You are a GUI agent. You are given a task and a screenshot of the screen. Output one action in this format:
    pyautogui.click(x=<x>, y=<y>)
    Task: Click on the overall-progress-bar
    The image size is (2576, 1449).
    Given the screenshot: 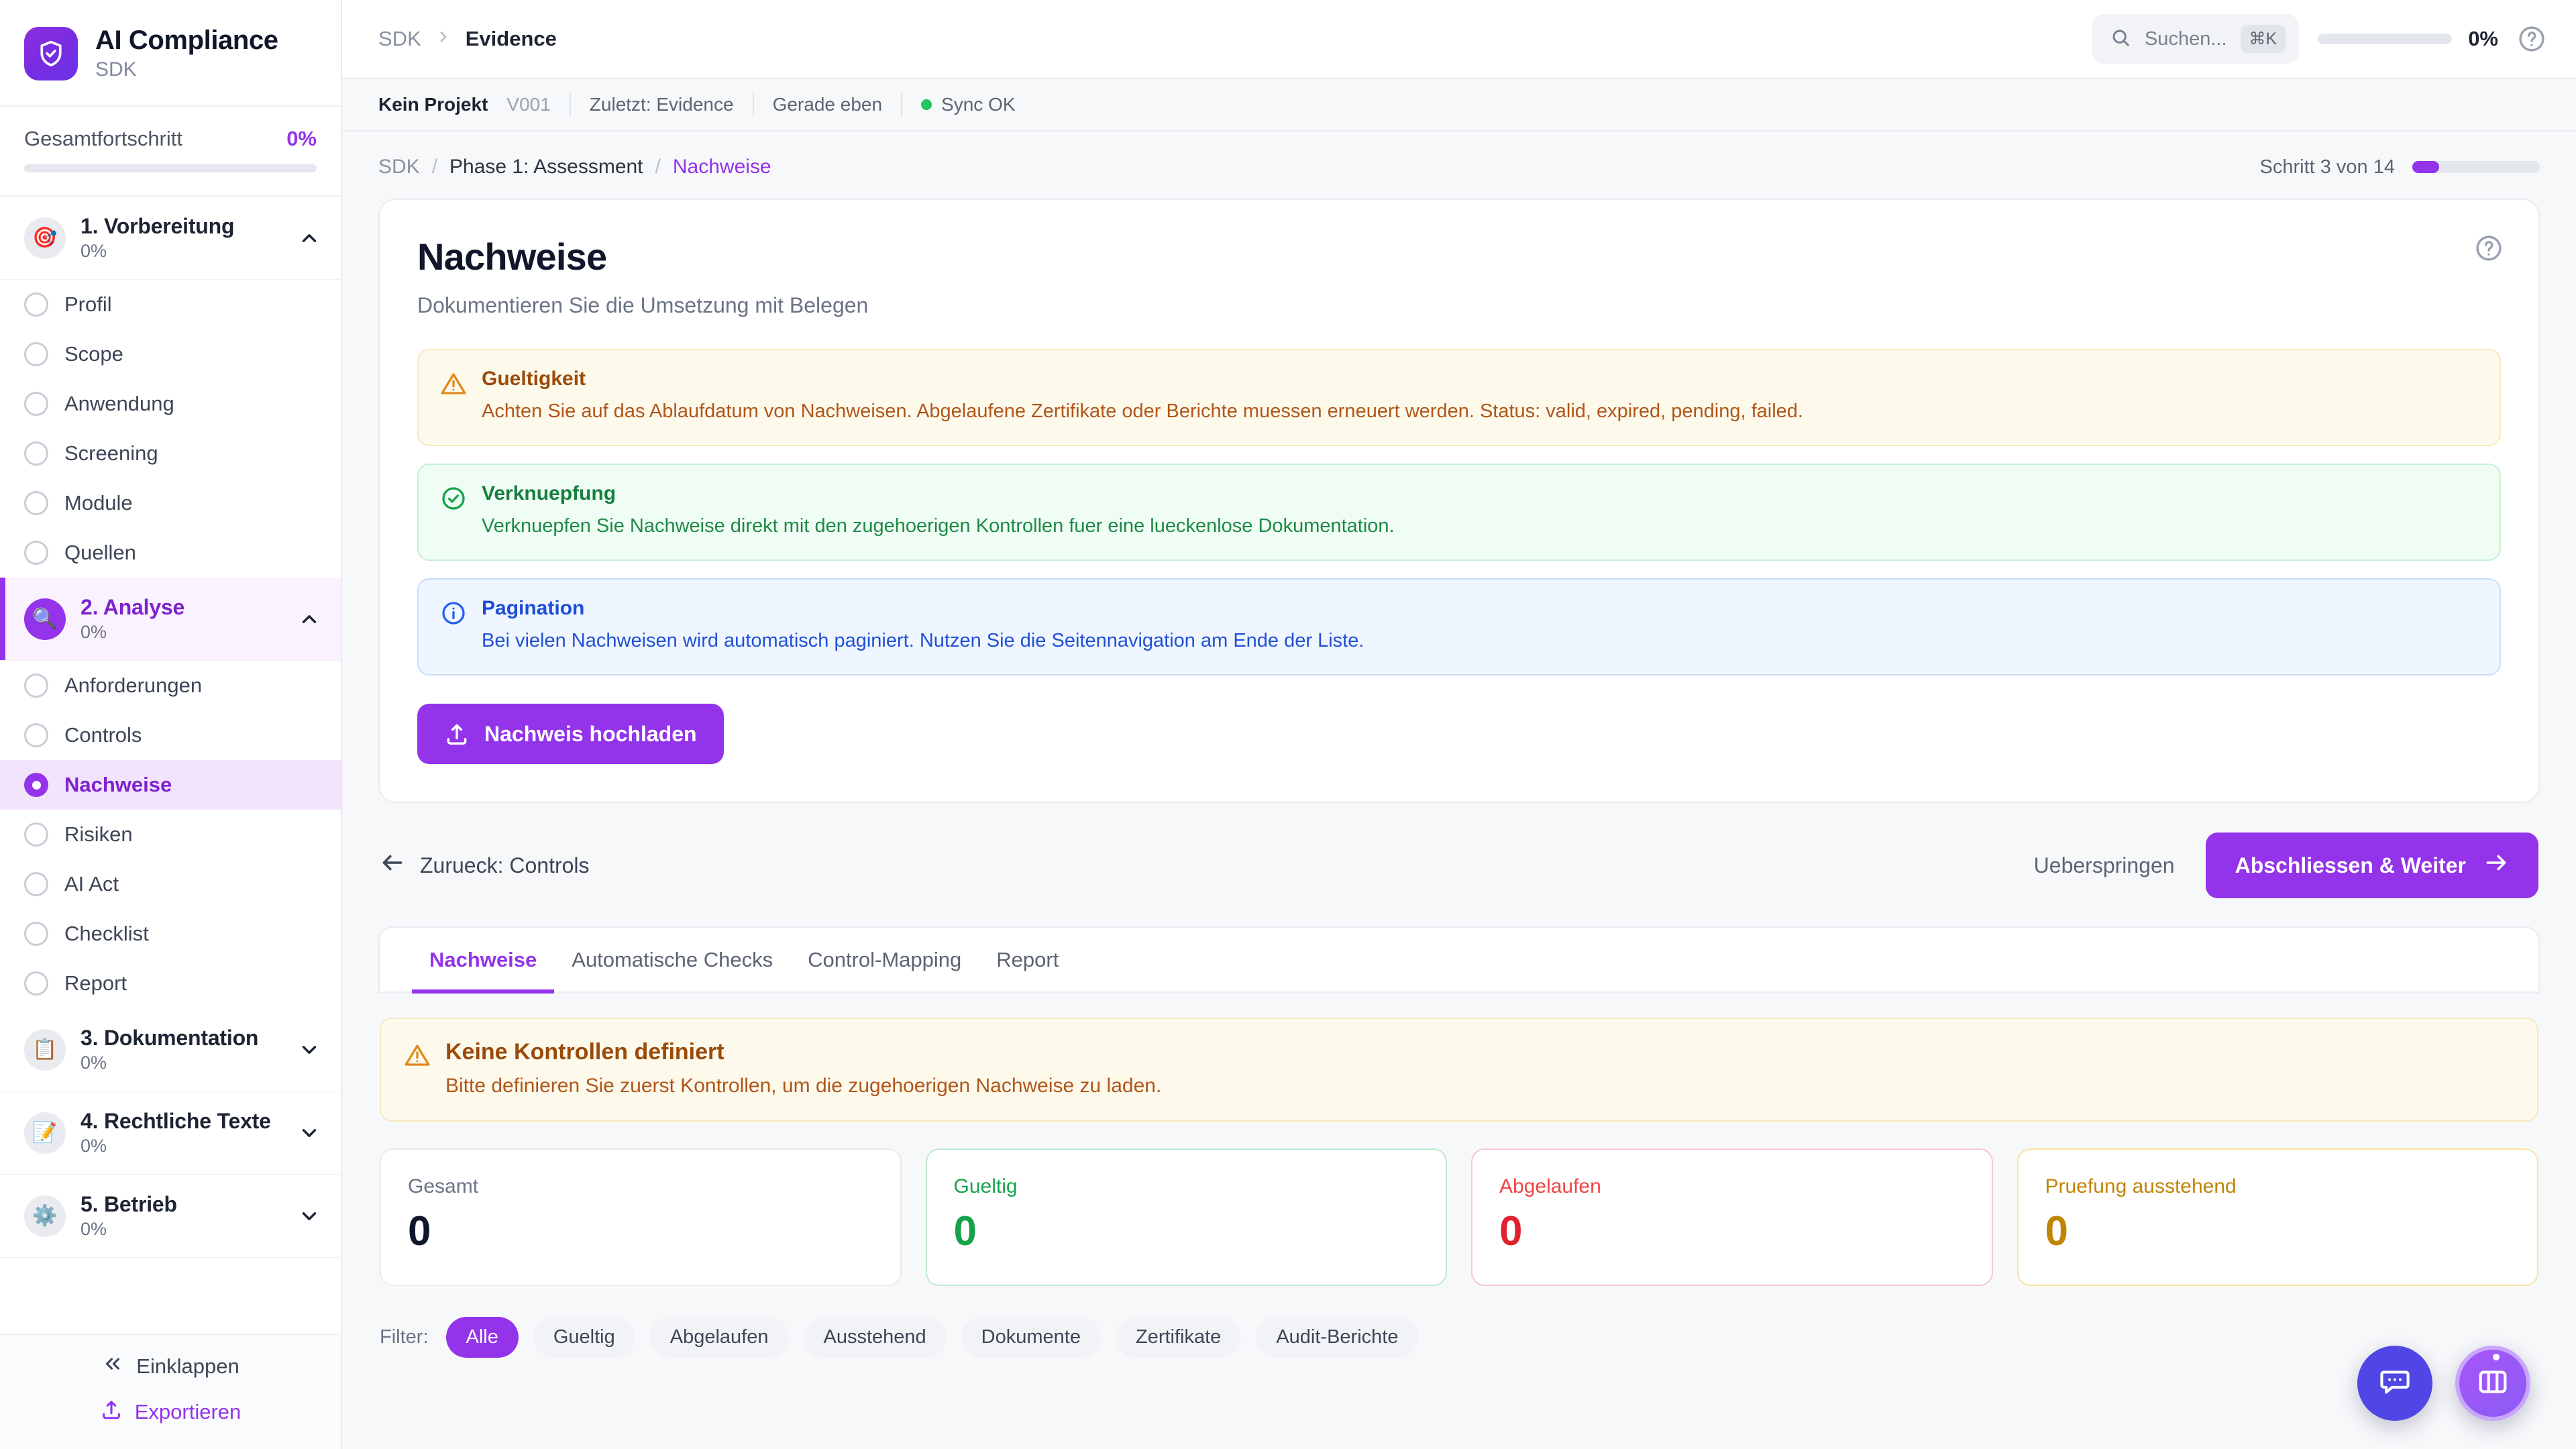 What is the action you would take?
    pyautogui.click(x=170, y=168)
    